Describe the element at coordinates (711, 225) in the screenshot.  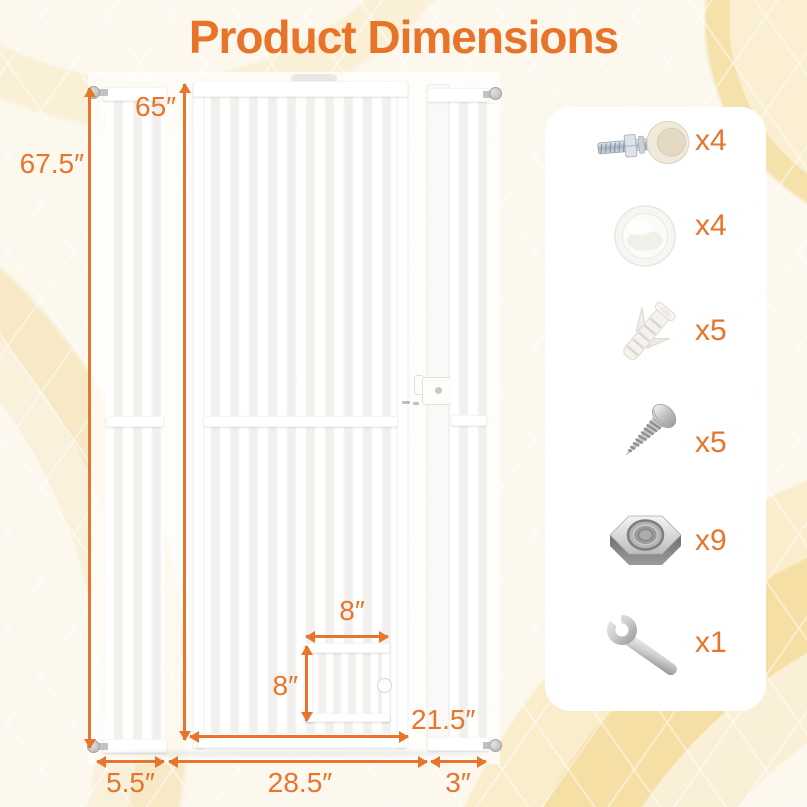
I see `wall-cup-count: x4` at that location.